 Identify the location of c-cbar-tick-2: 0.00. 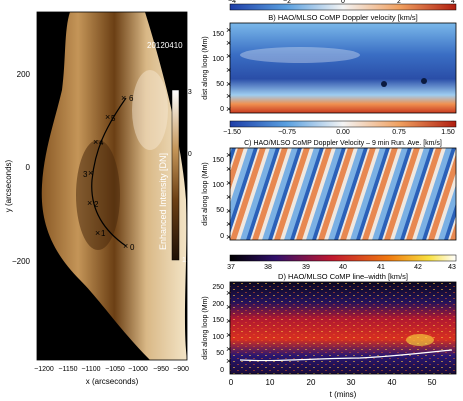
(343, 132).